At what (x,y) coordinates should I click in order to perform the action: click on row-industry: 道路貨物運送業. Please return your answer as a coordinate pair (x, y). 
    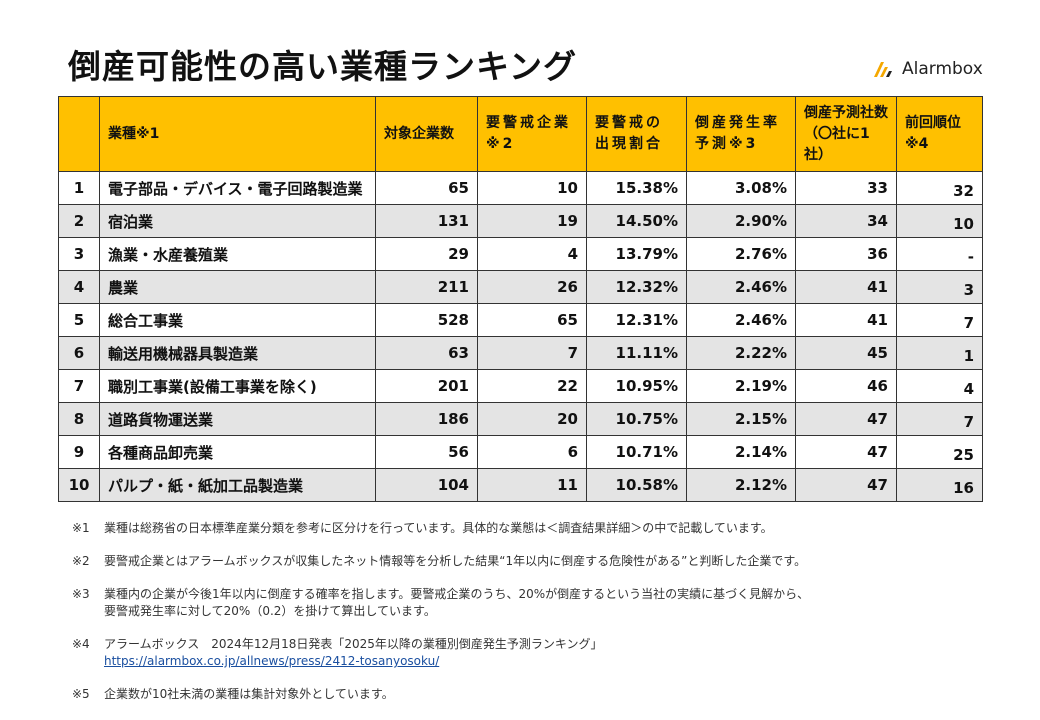
    Looking at the image, I should click on (237, 419).